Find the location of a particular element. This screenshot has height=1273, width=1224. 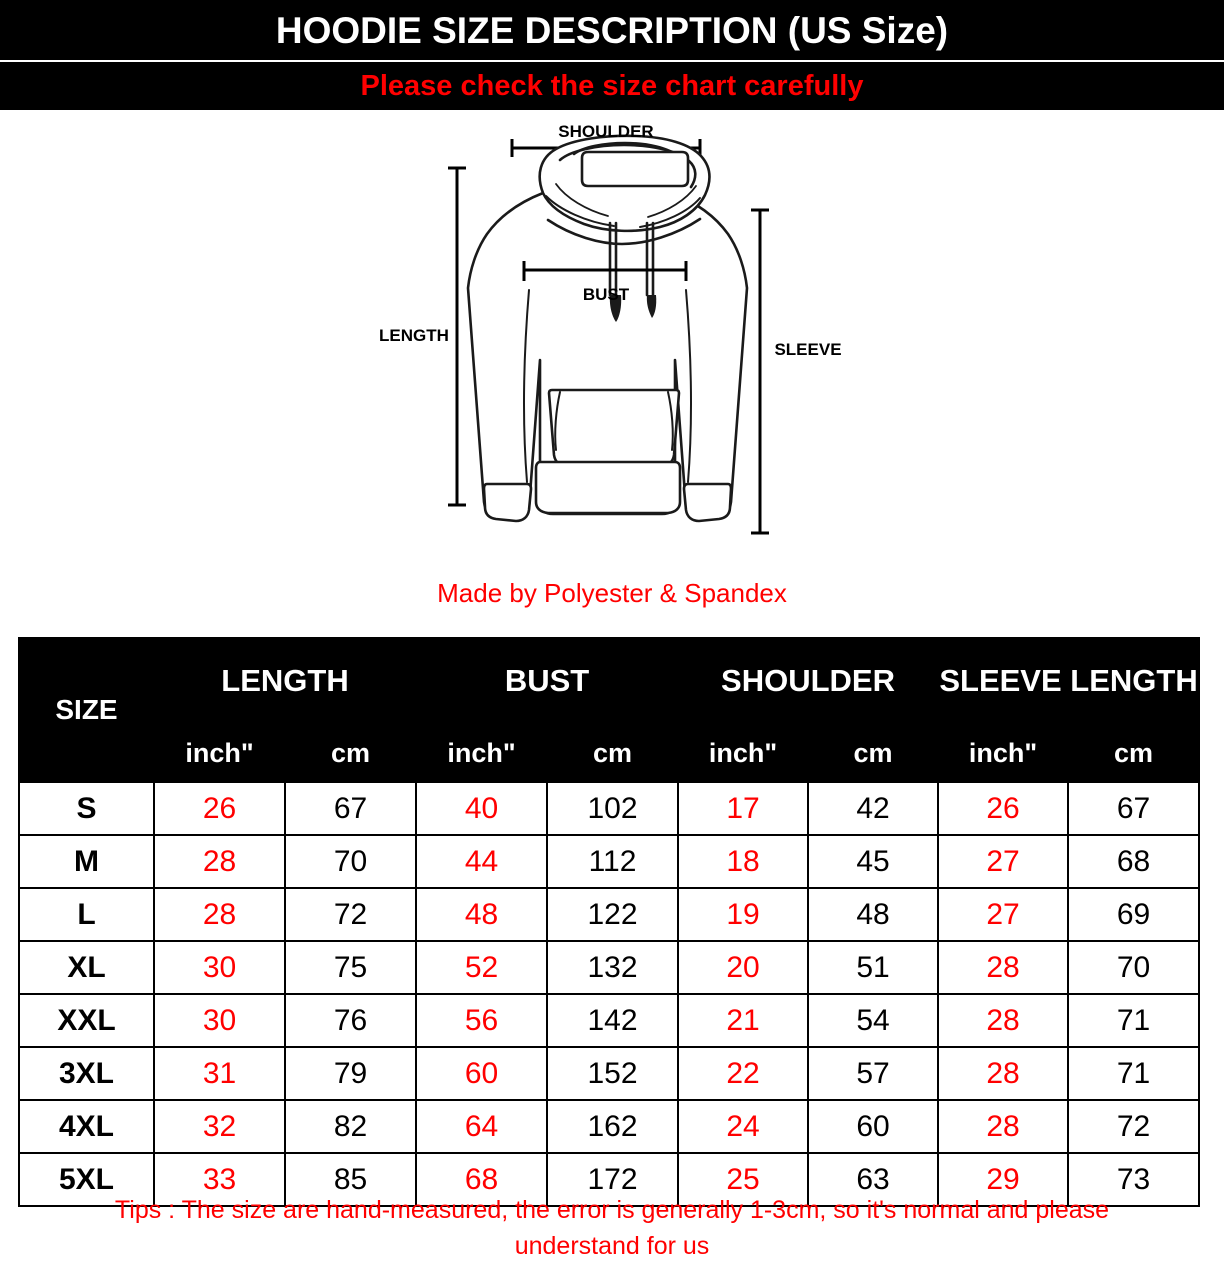

cell-bust-inch: 64 is located at coordinates (481, 1126).